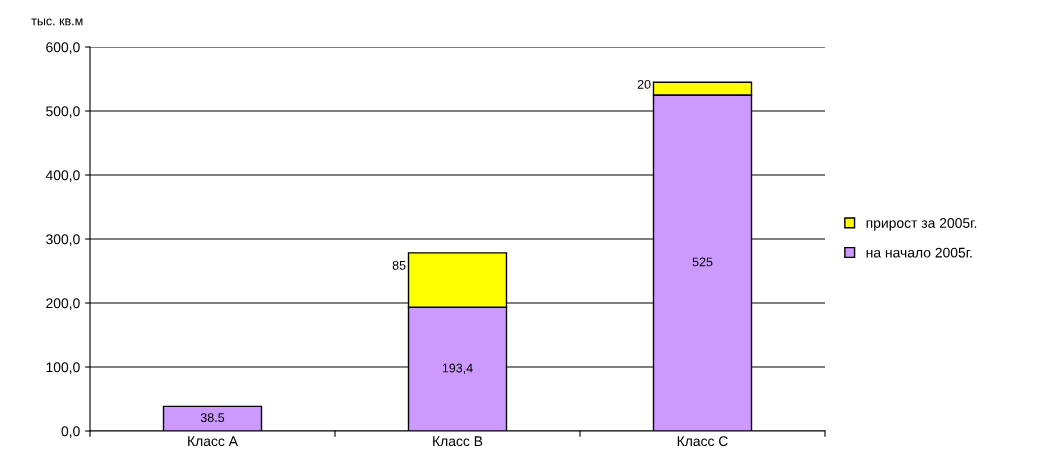 Image resolution: width=1051 pixels, height=465 pixels. Describe the element at coordinates (399, 265) in the screenshot. I see `data-label: 85` at that location.